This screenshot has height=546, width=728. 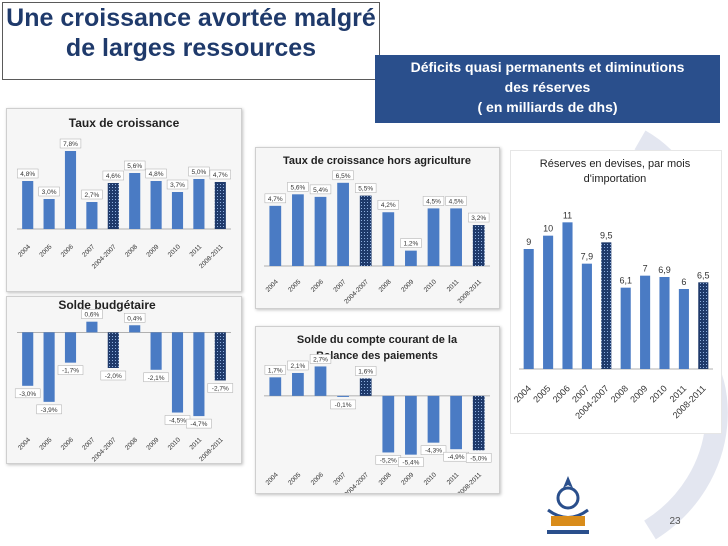 I want to click on chart-data-label: 4,6%, so click(x=113, y=176).